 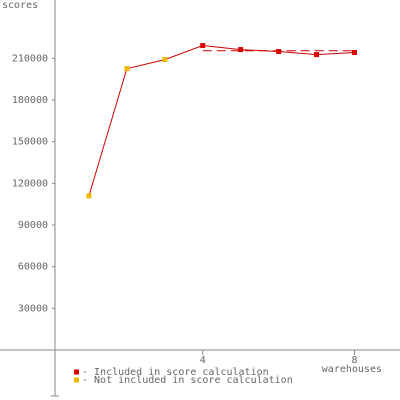 What do you see at coordinates (203, 360) in the screenshot?
I see `x-tick-label: 4` at bounding box center [203, 360].